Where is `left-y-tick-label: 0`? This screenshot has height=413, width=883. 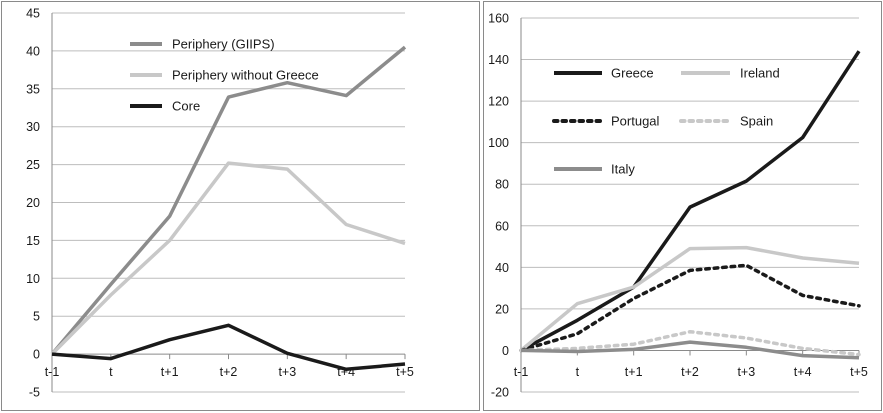
left-y-tick-label: 0 is located at coordinates (36, 355).